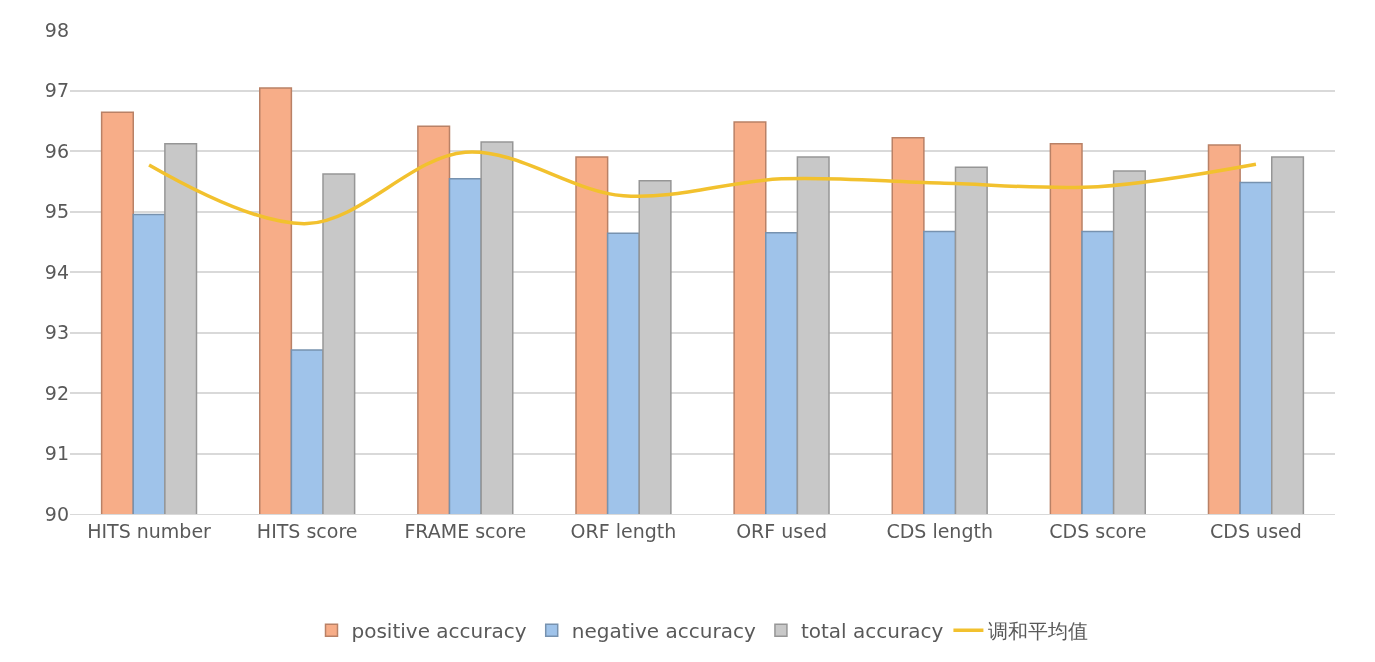 This screenshot has height=662, width=1375. Describe the element at coordinates (56, 392) in the screenshot. I see `y-tick-label: 92` at that location.